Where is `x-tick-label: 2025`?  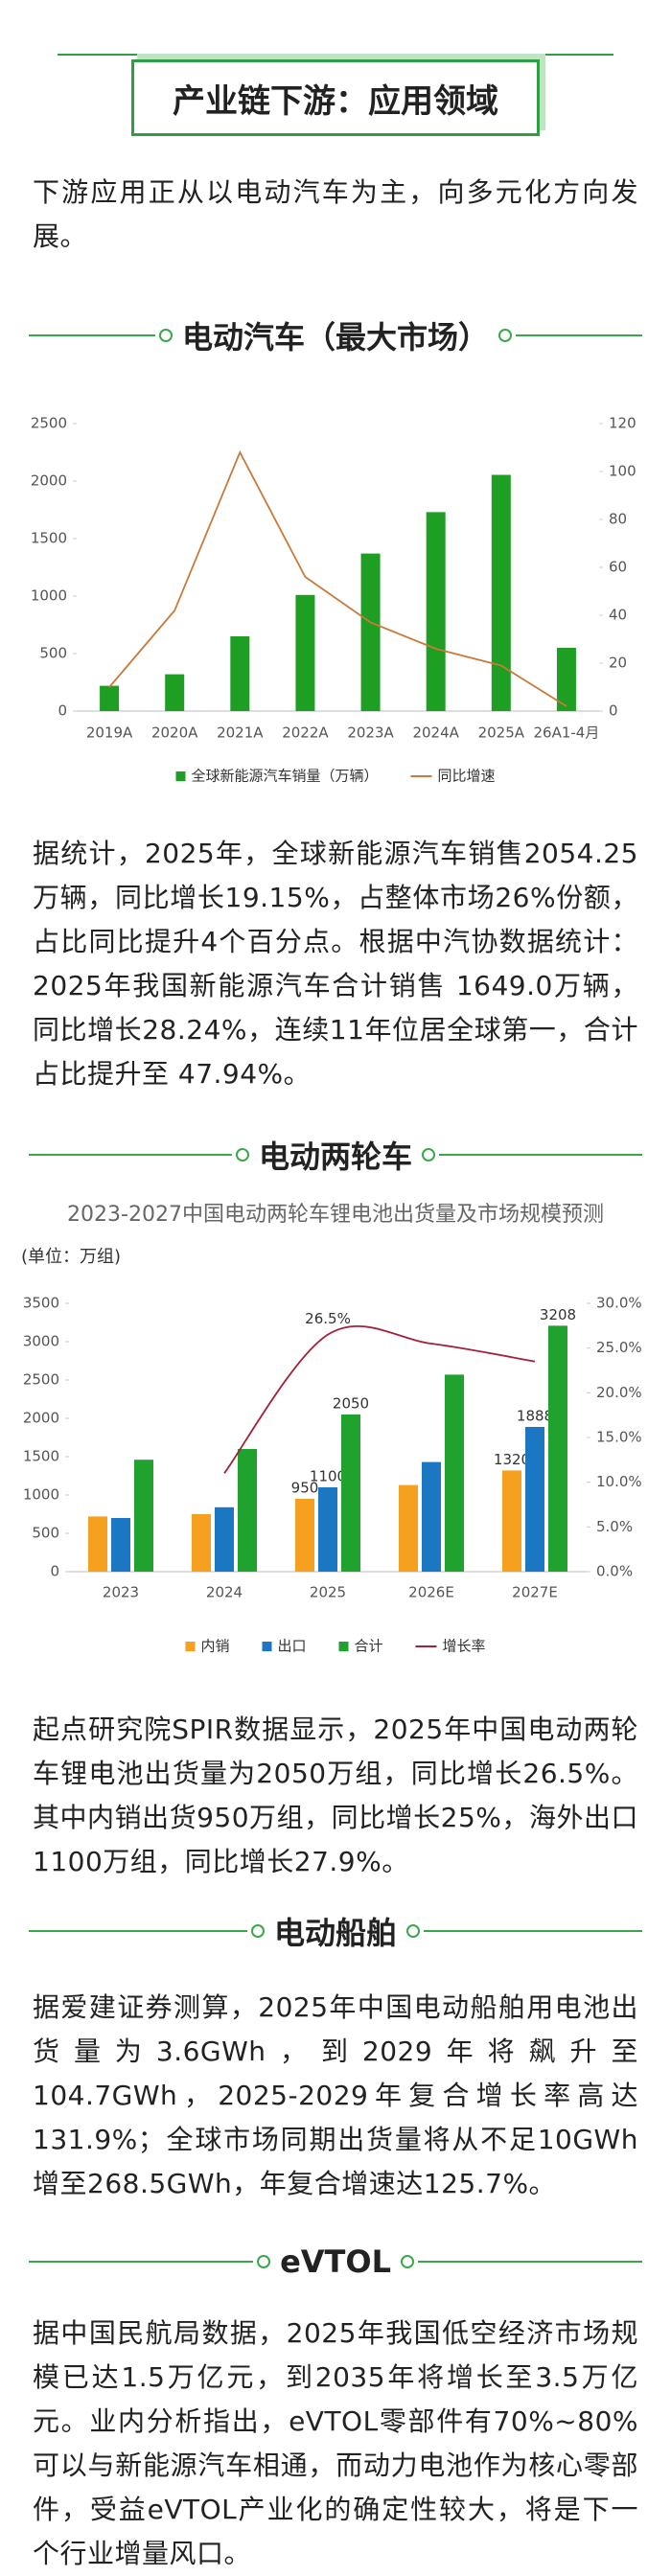 x-tick-label: 2025 is located at coordinates (328, 1592).